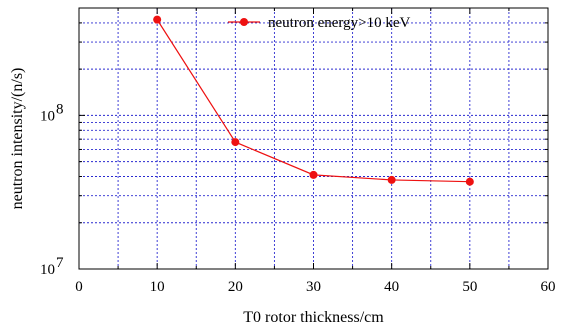 Image resolution: width=564 pixels, height=329 pixels. I want to click on x-tick-label: 20, so click(235, 287).